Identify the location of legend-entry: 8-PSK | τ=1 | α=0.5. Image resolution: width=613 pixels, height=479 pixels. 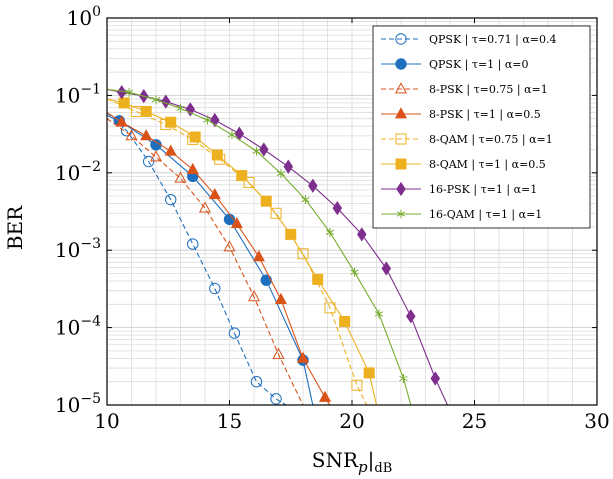
(461, 114).